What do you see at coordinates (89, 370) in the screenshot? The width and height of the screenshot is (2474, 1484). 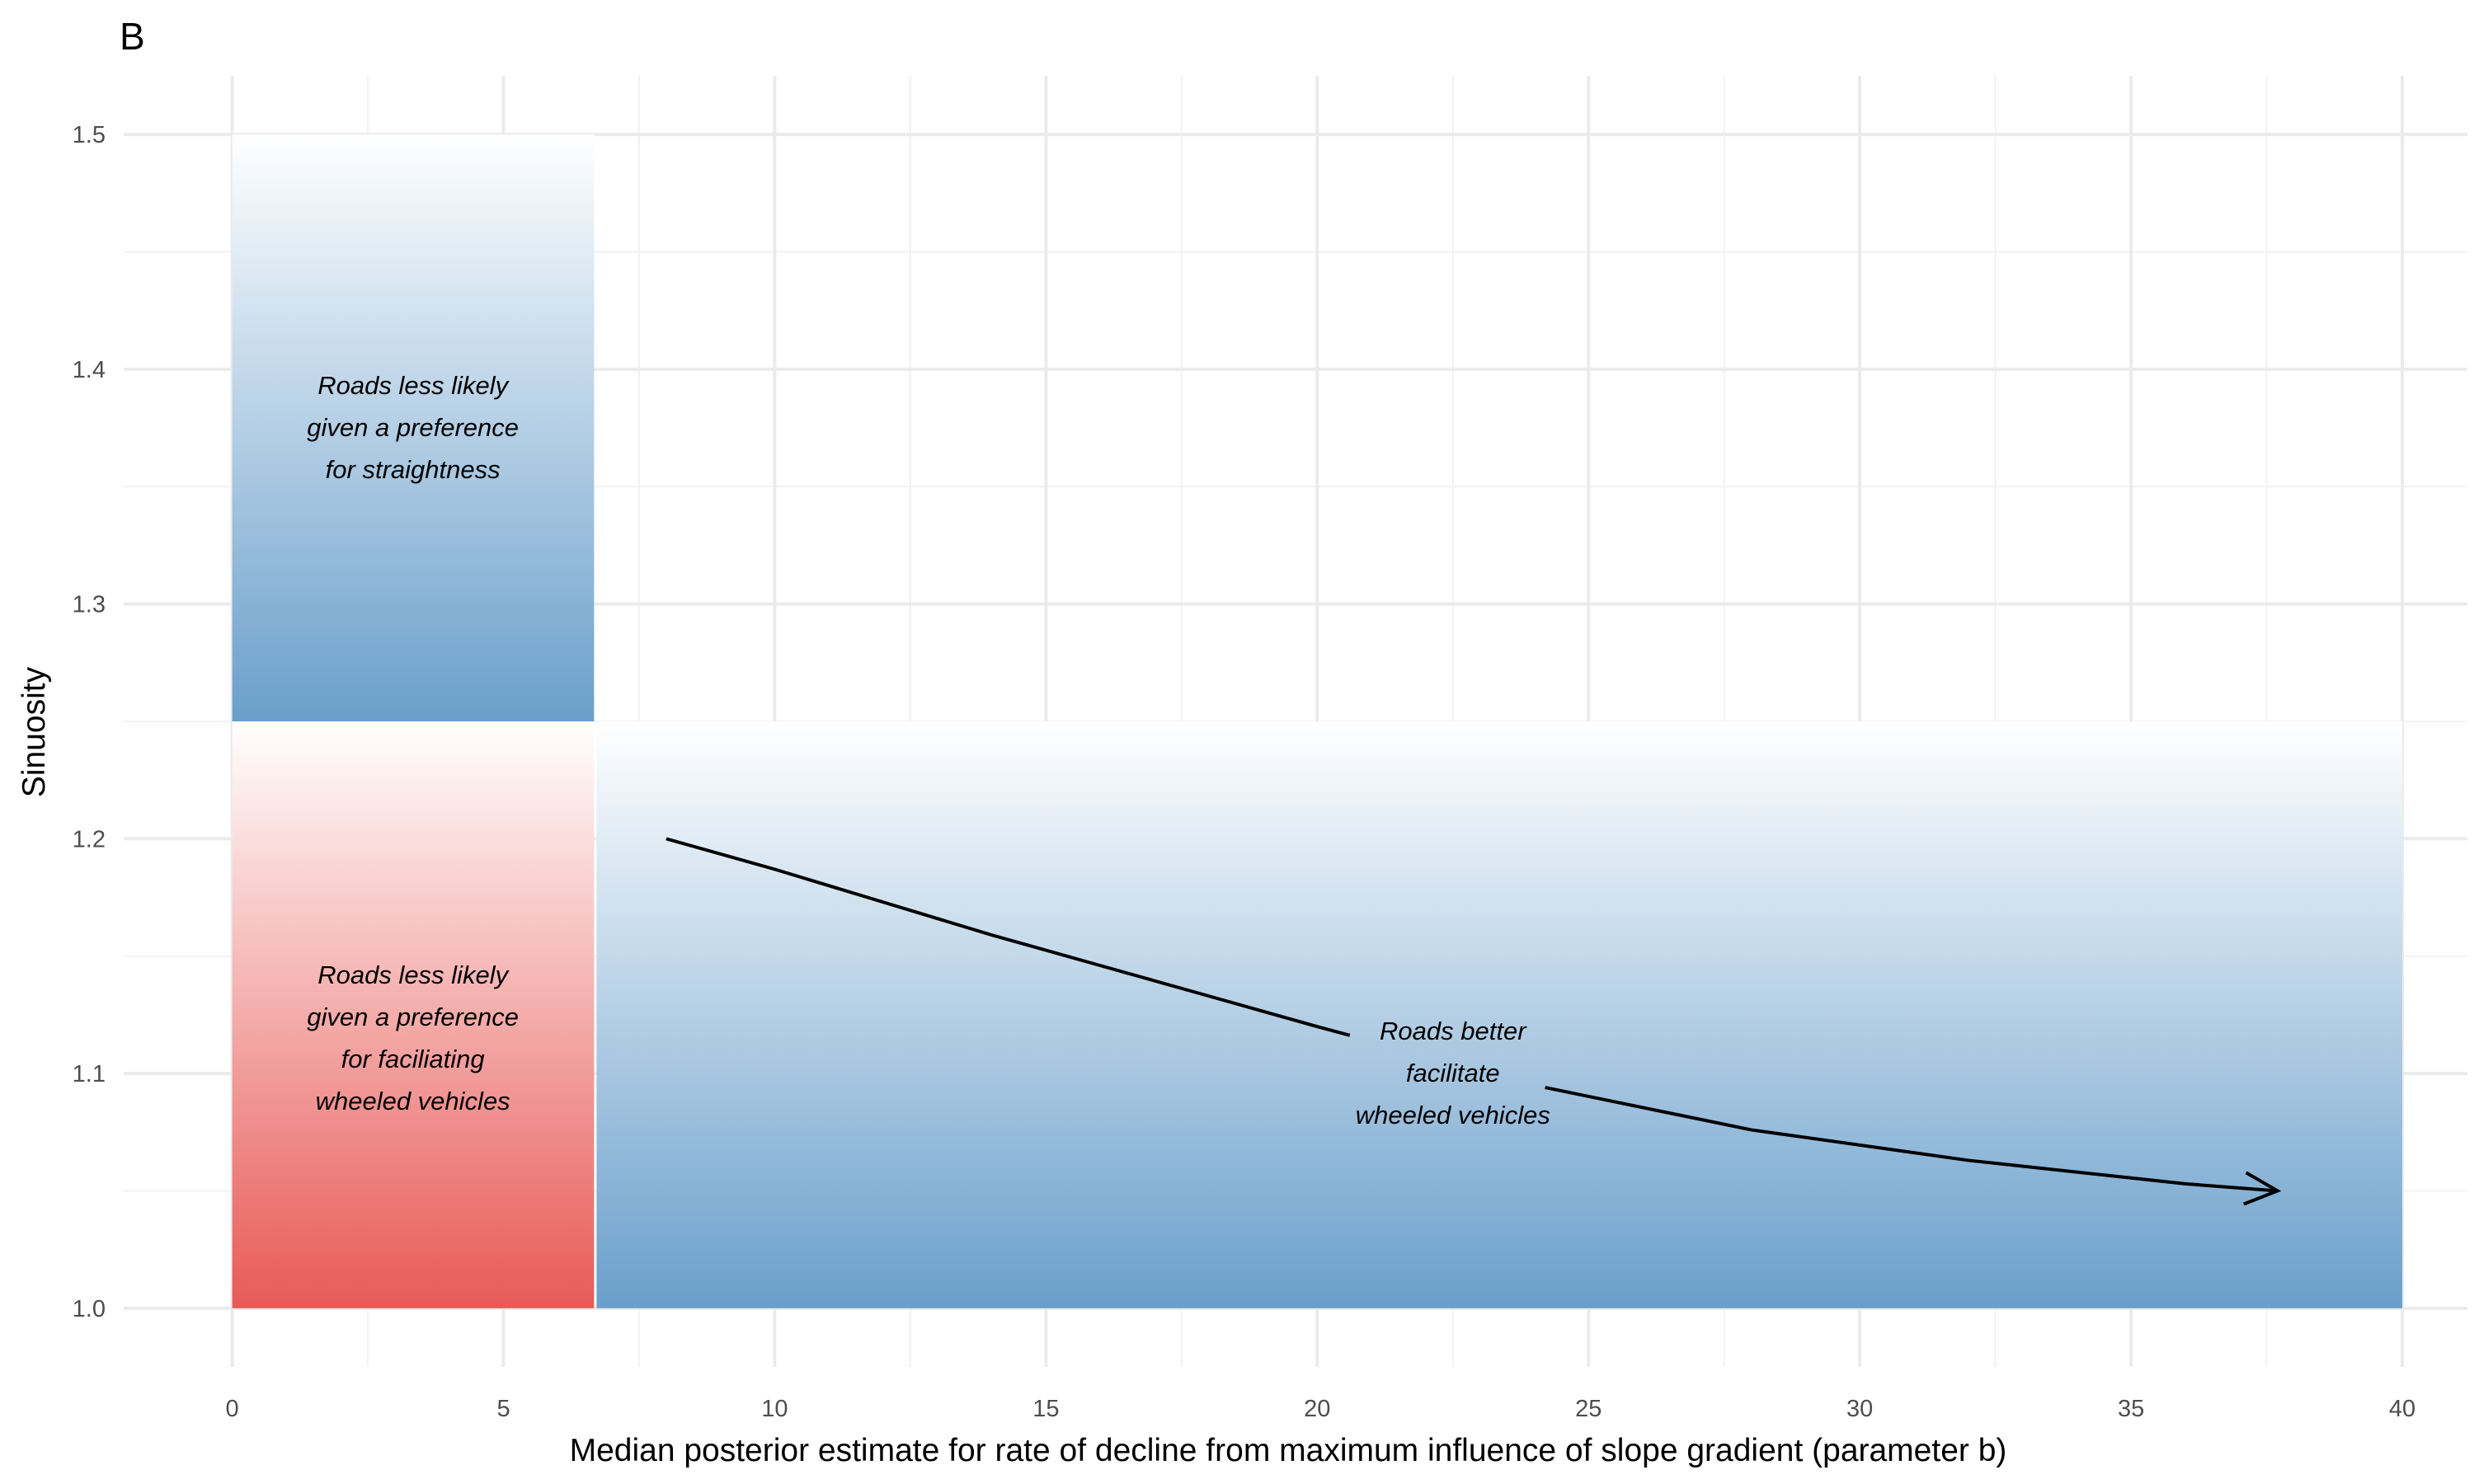 I see `y-tick-label: 1.4` at bounding box center [89, 370].